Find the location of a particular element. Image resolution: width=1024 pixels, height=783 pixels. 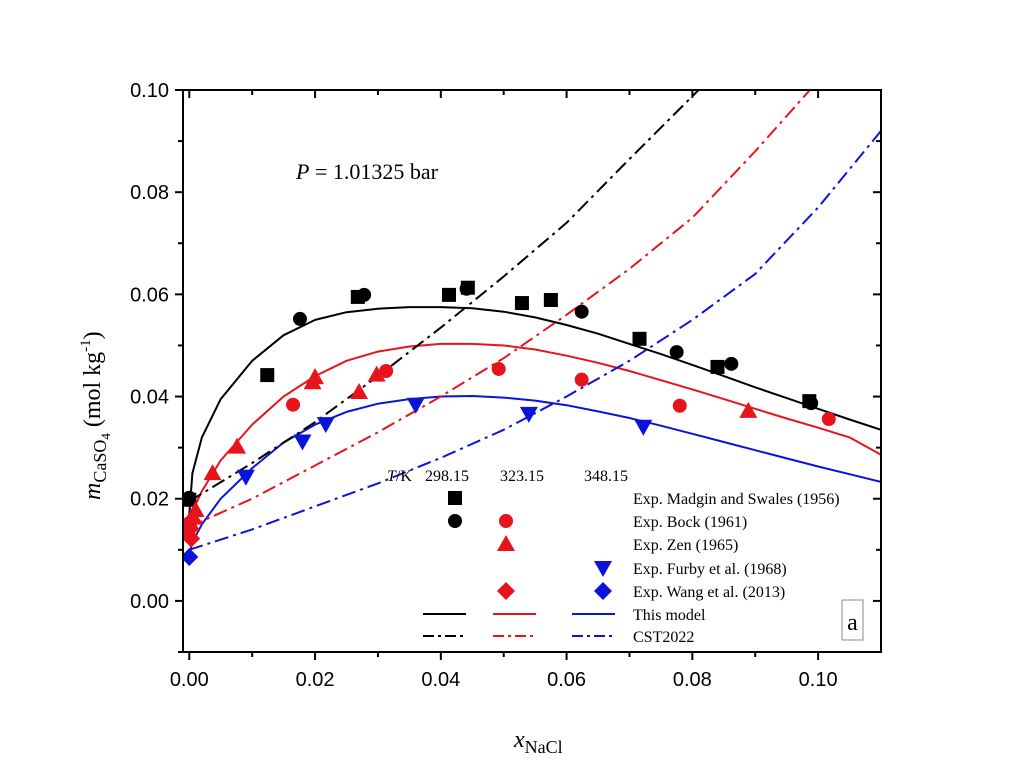

y-tick-label: 0.08 is located at coordinates (149, 193).